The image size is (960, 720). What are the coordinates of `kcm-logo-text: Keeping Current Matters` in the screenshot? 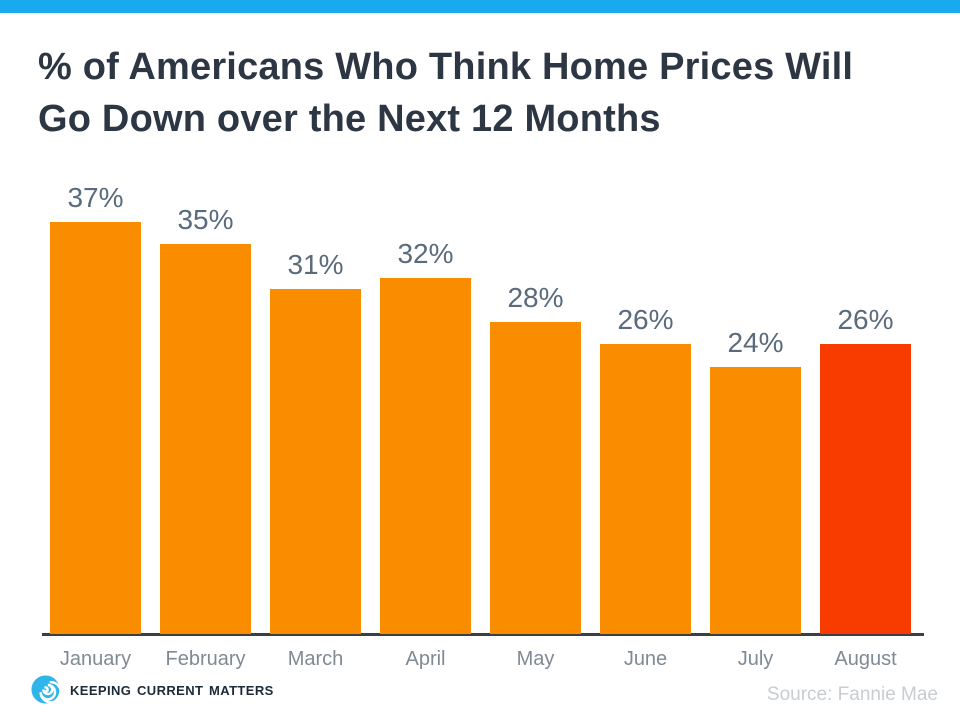 It's located at (172, 689).